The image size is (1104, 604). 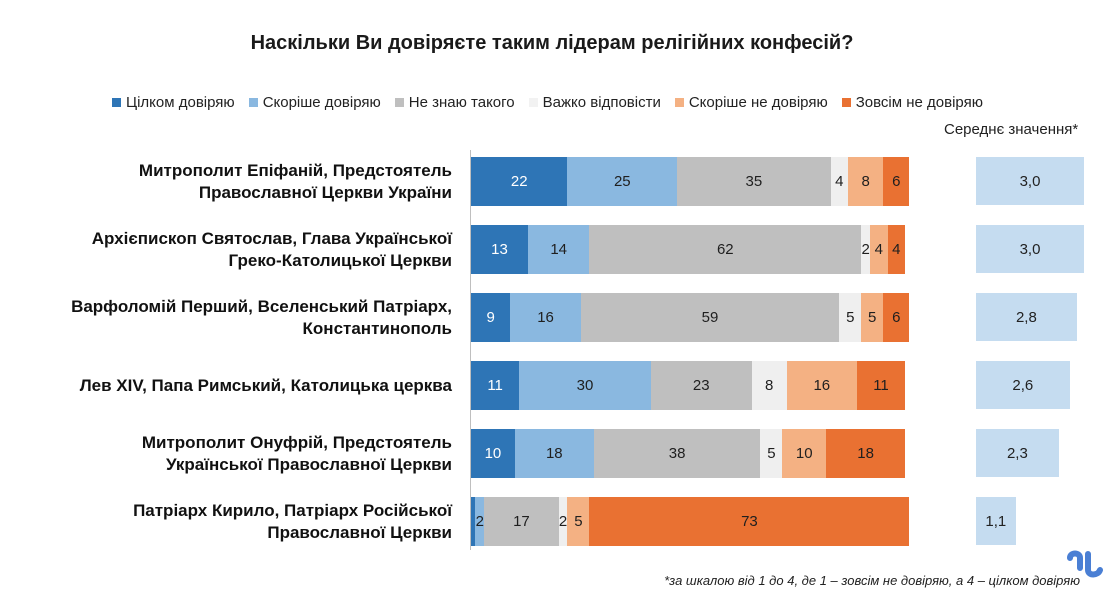 What do you see at coordinates (758, 102) in the screenshot?
I see `legend-label: Скоріше не довіряю` at bounding box center [758, 102].